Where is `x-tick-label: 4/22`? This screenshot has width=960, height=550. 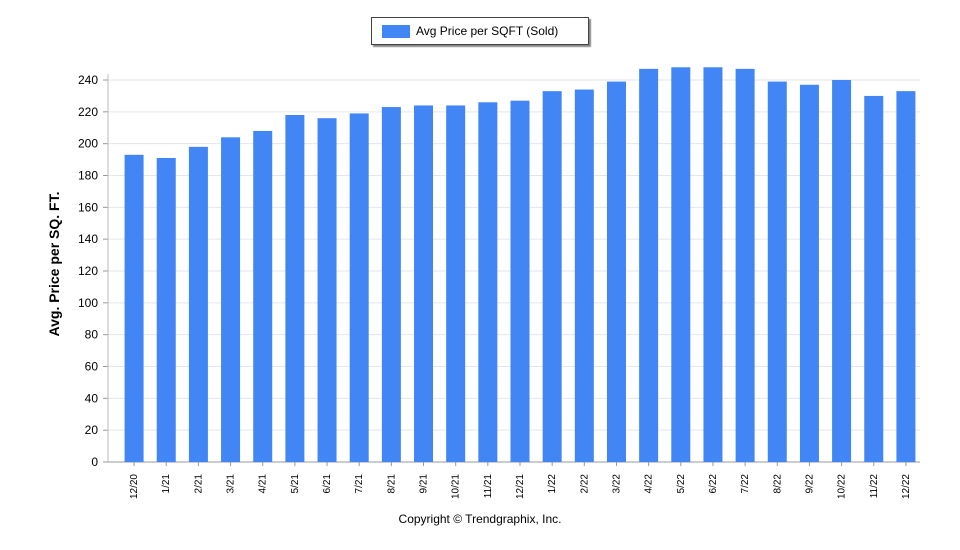 x-tick-label: 4/22 is located at coordinates (649, 484).